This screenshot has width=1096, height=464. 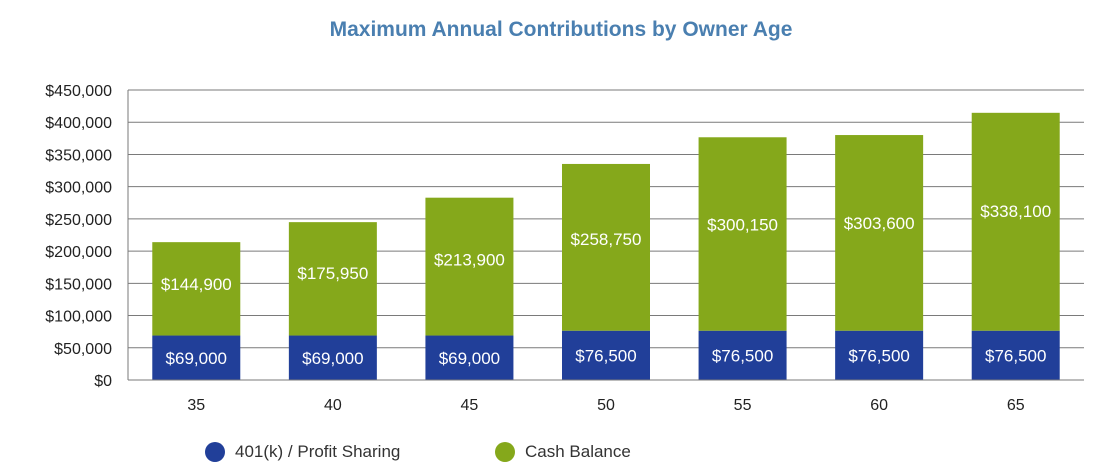 What do you see at coordinates (103, 381) in the screenshot?
I see `y-tick-label: $0` at bounding box center [103, 381].